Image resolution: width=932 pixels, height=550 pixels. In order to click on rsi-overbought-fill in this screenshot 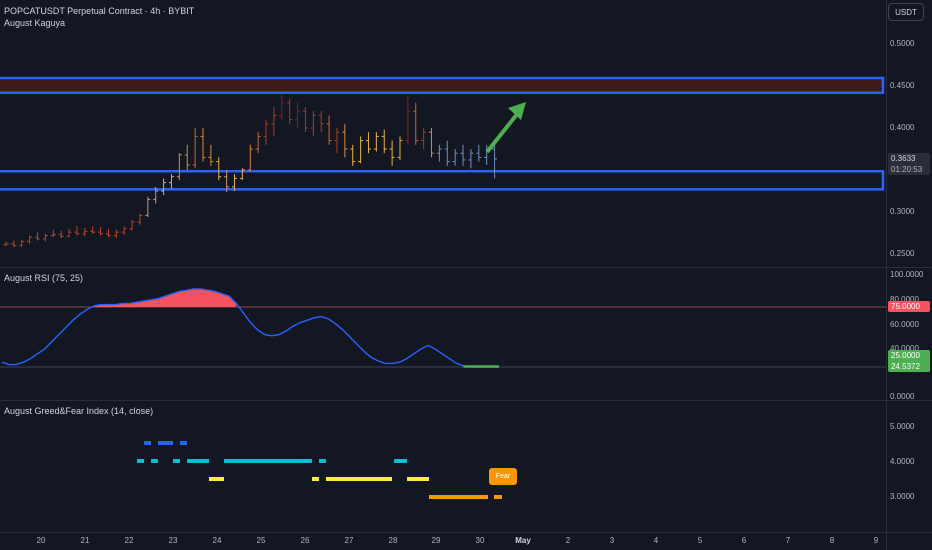, I will do `click(165, 298)`.